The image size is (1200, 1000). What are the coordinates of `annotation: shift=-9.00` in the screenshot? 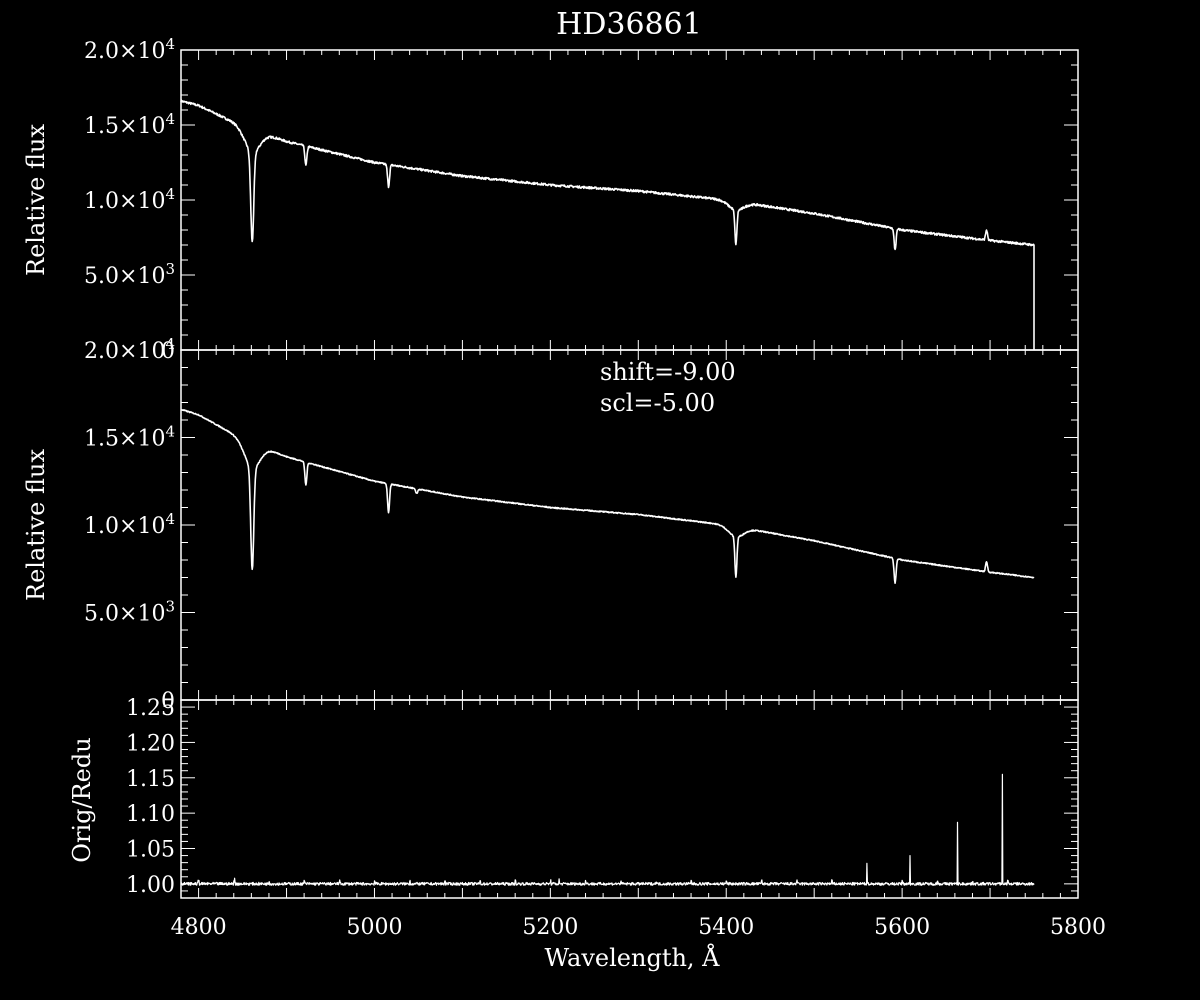 It's located at (668, 372).